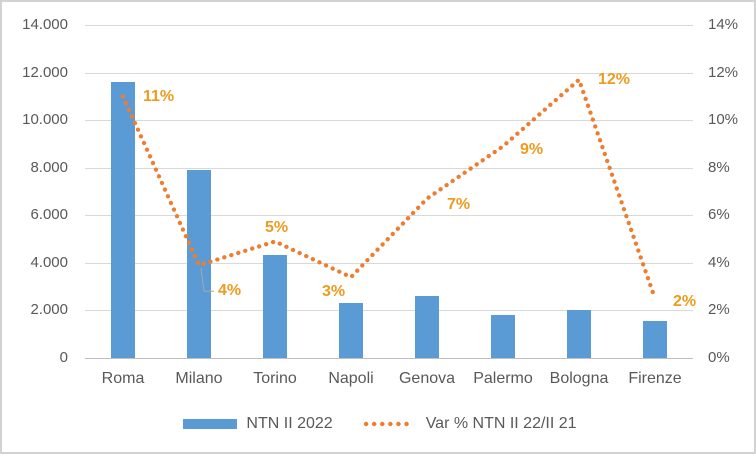  Describe the element at coordinates (275, 378) in the screenshot. I see `x-axis-label-torino: Torino` at that location.